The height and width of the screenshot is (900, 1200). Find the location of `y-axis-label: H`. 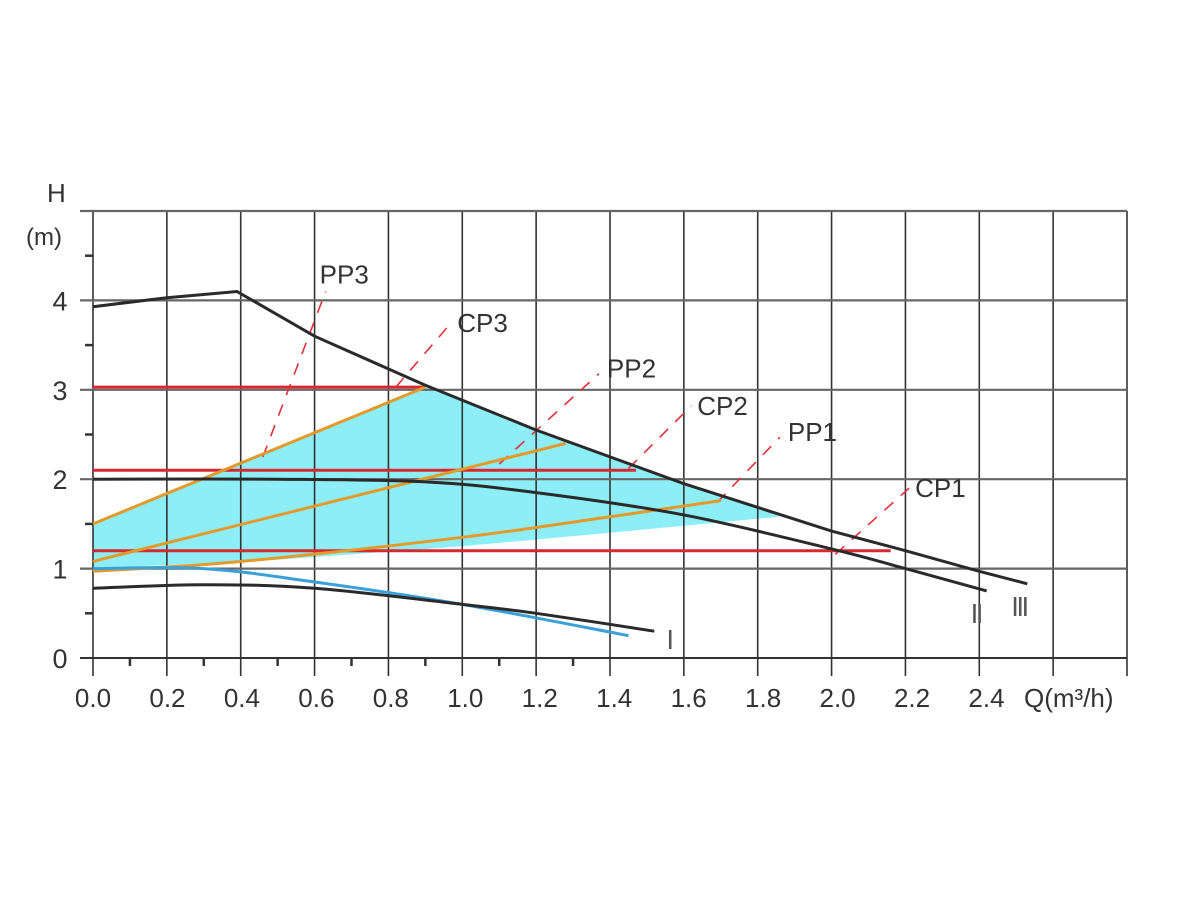

y-axis-label: H is located at coordinates (56, 193).